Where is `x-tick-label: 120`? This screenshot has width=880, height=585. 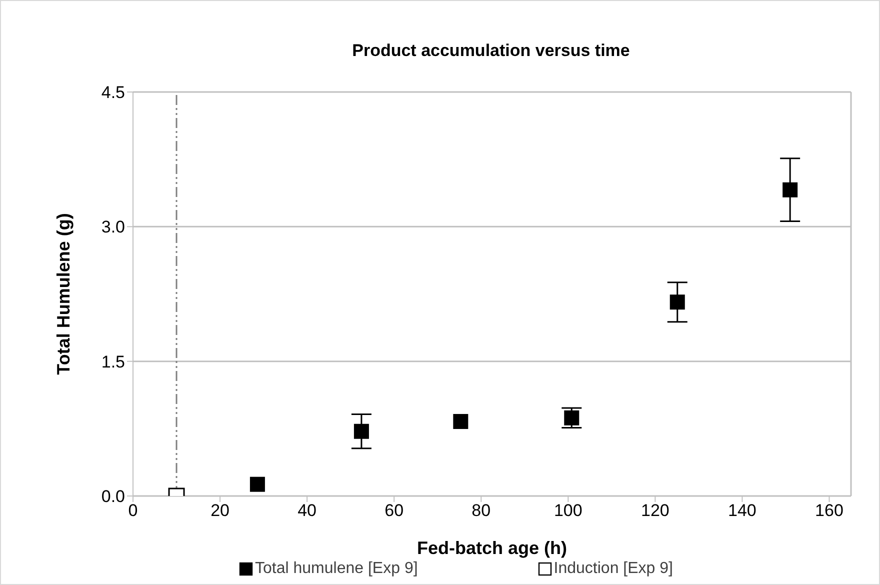
x-tick-label: 120 is located at coordinates (655, 510).